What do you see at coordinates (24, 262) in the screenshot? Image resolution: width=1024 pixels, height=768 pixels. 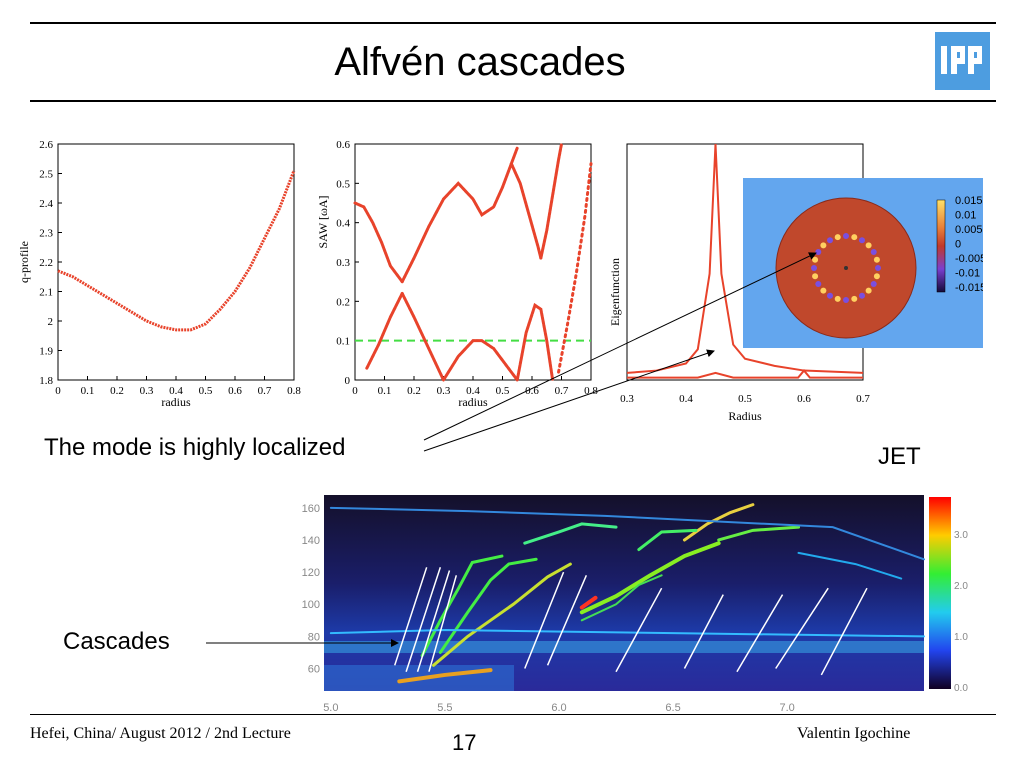 I see `y-axis-label: q-profile` at bounding box center [24, 262].